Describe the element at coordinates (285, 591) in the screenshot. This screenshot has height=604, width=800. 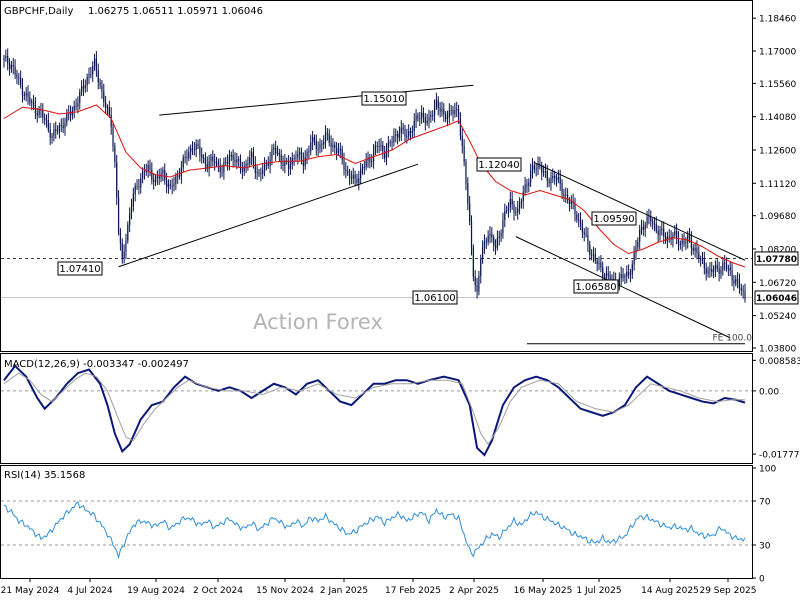
I see `x-axis-tick-label: 15 Nov 2024` at that location.